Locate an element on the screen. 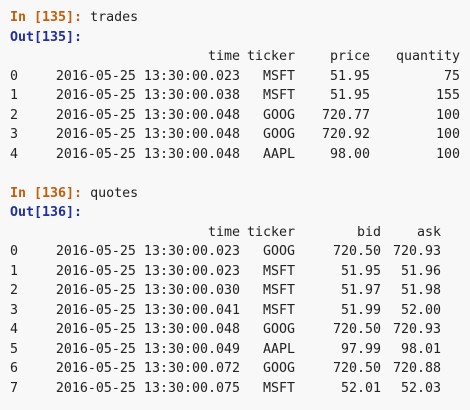 This screenshot has width=470, height=410. cell-ask: 98.01 is located at coordinates (420, 349).